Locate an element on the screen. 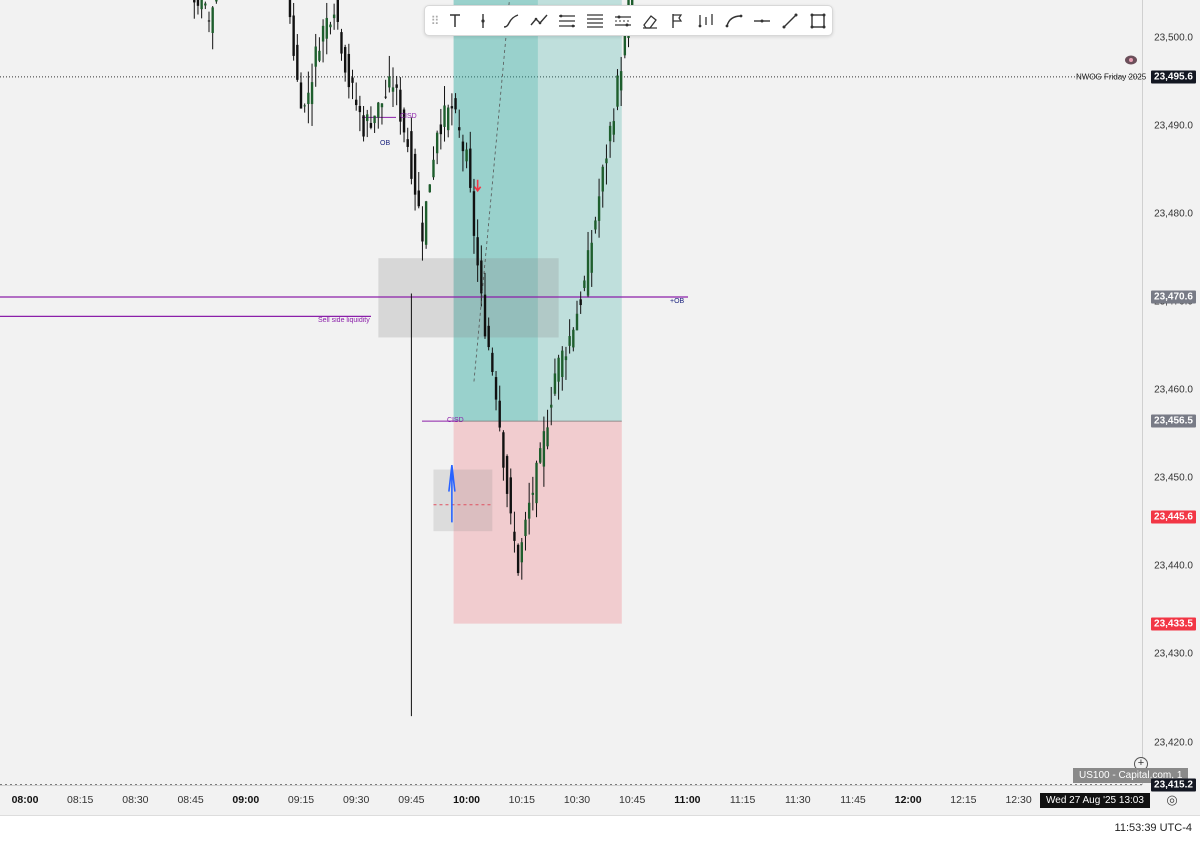 Image resolution: width=1200 pixels, height=845 pixels. price-label-ob-value: 23,470.6 is located at coordinates (1173, 297).